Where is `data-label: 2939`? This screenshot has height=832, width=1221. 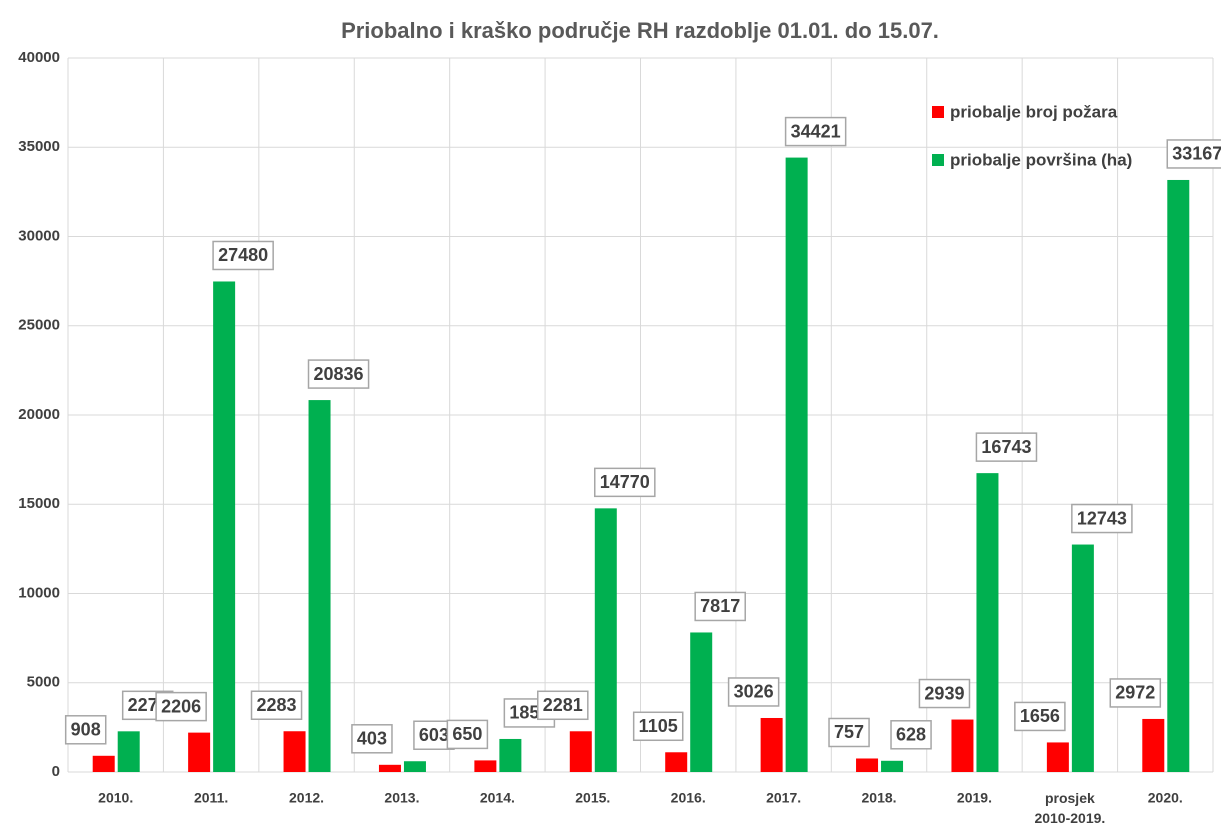 data-label: 2939 is located at coordinates (944, 693).